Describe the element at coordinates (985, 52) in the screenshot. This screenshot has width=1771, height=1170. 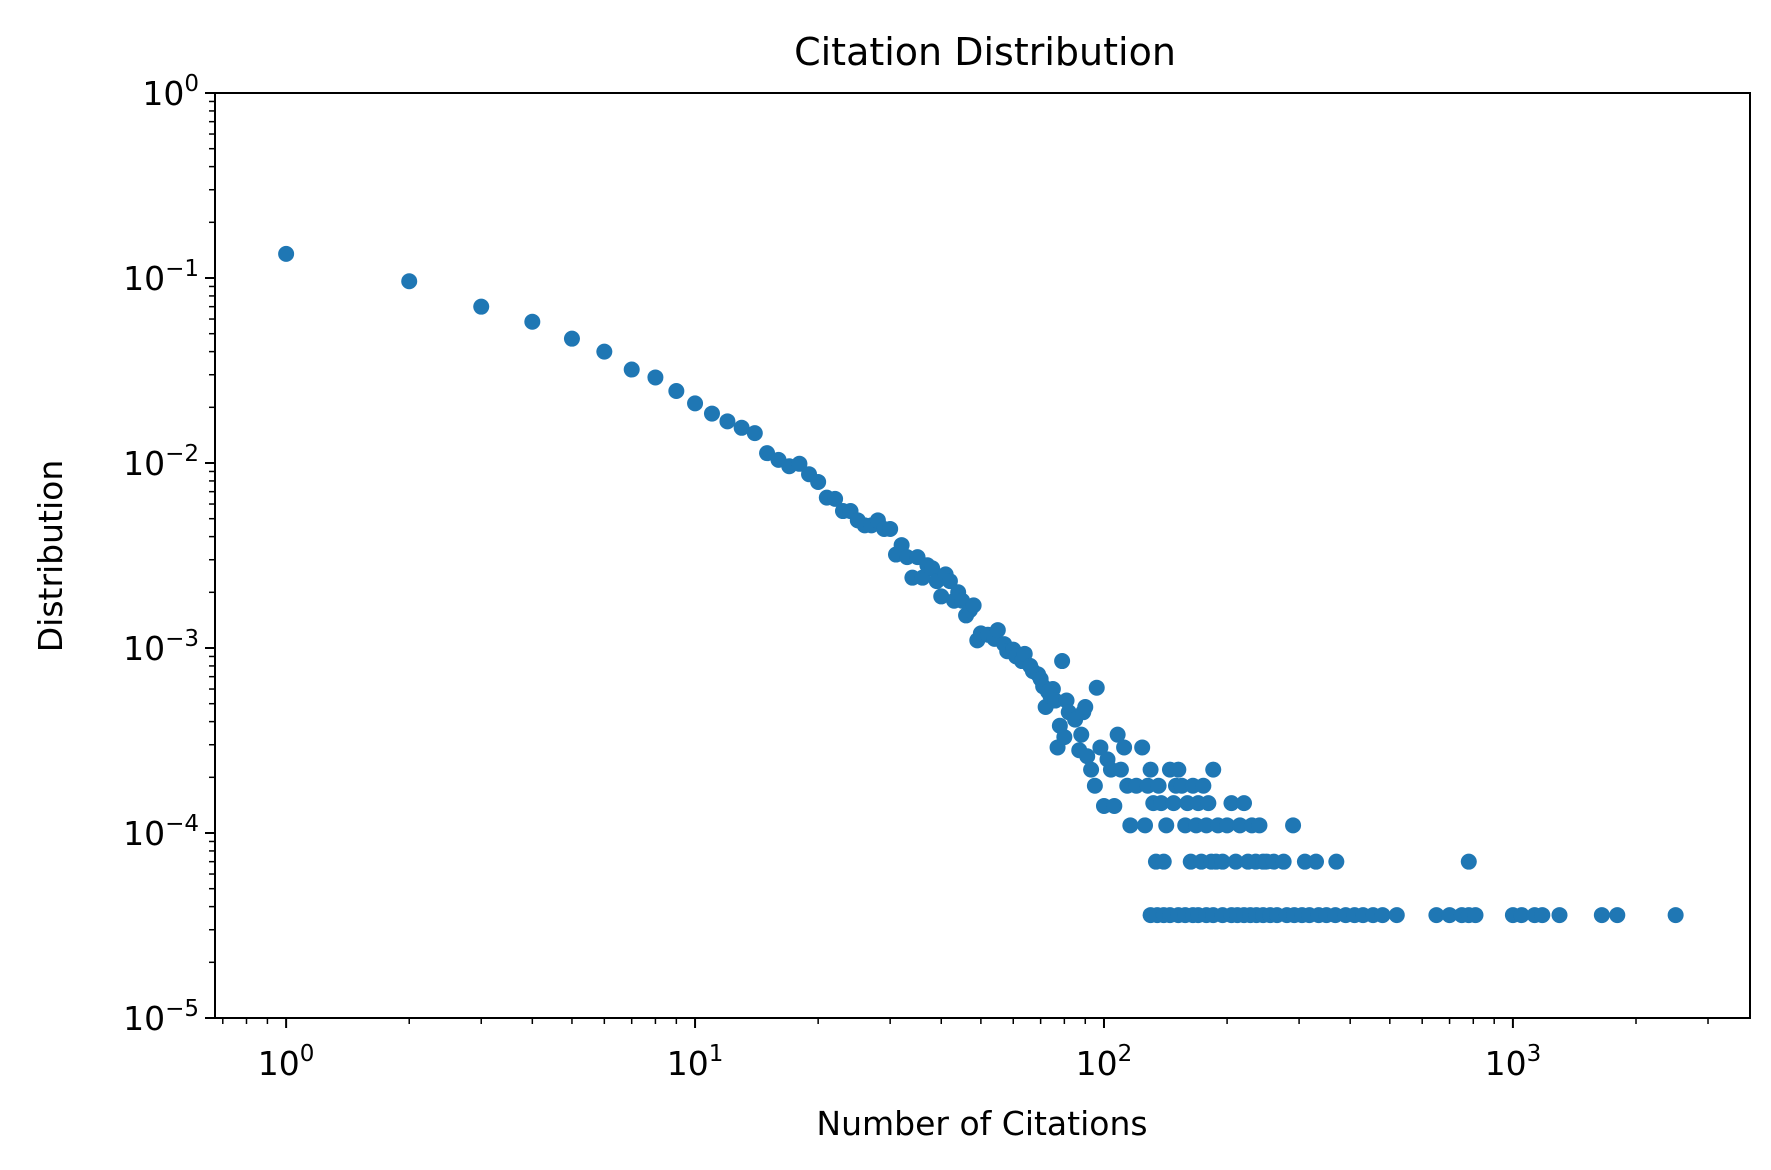
I see `chart-title: Citation Distribution` at that location.